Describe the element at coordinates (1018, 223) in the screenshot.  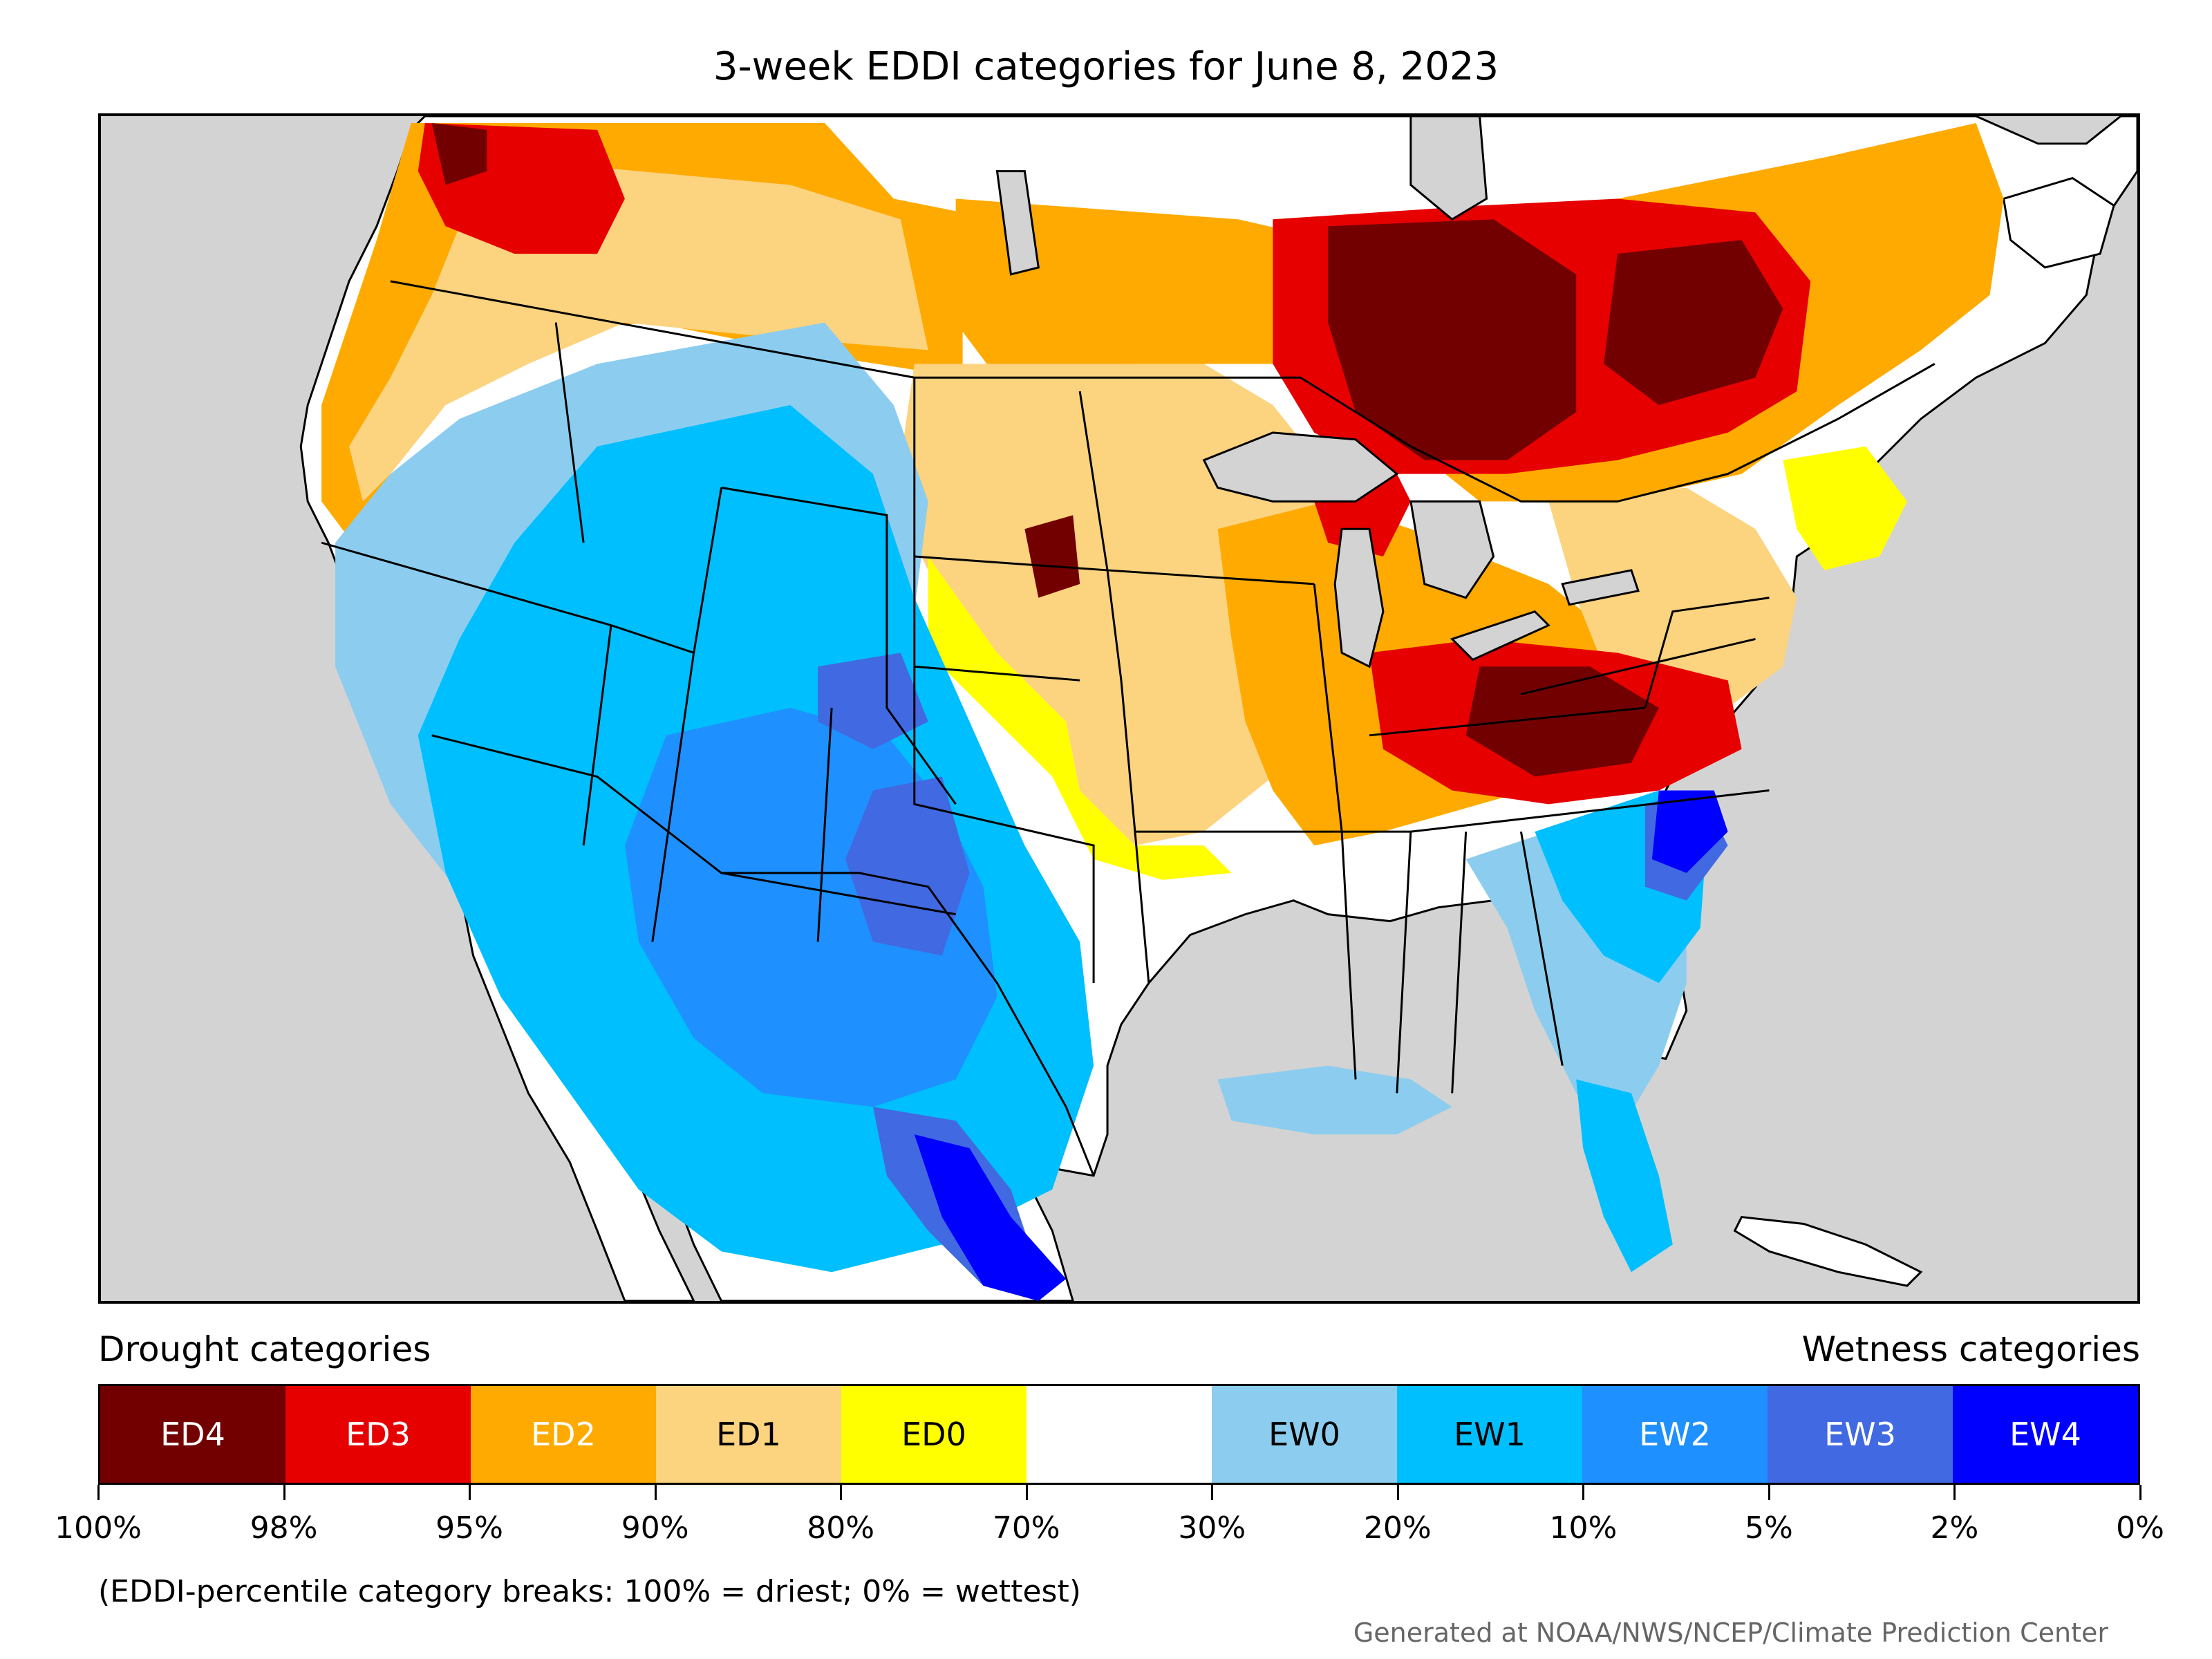
I see `lake-winnipeg` at that location.